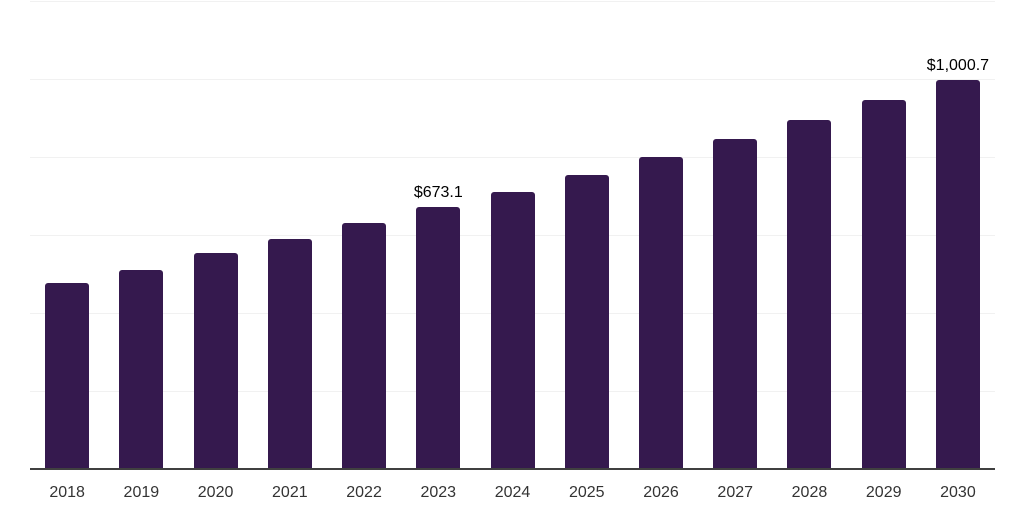  Describe the element at coordinates (67, 235) in the screenshot. I see `bar-column-2018` at that location.